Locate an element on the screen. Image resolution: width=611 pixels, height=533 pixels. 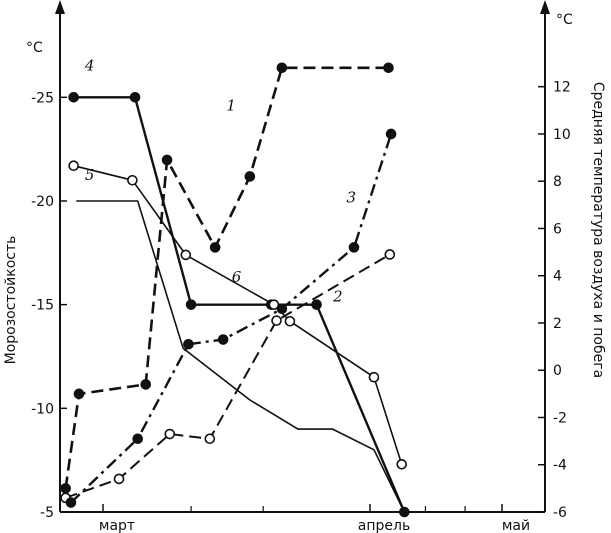
right-axis-title: Средняя температура воздуха и побега is located at coordinates (598, 230).